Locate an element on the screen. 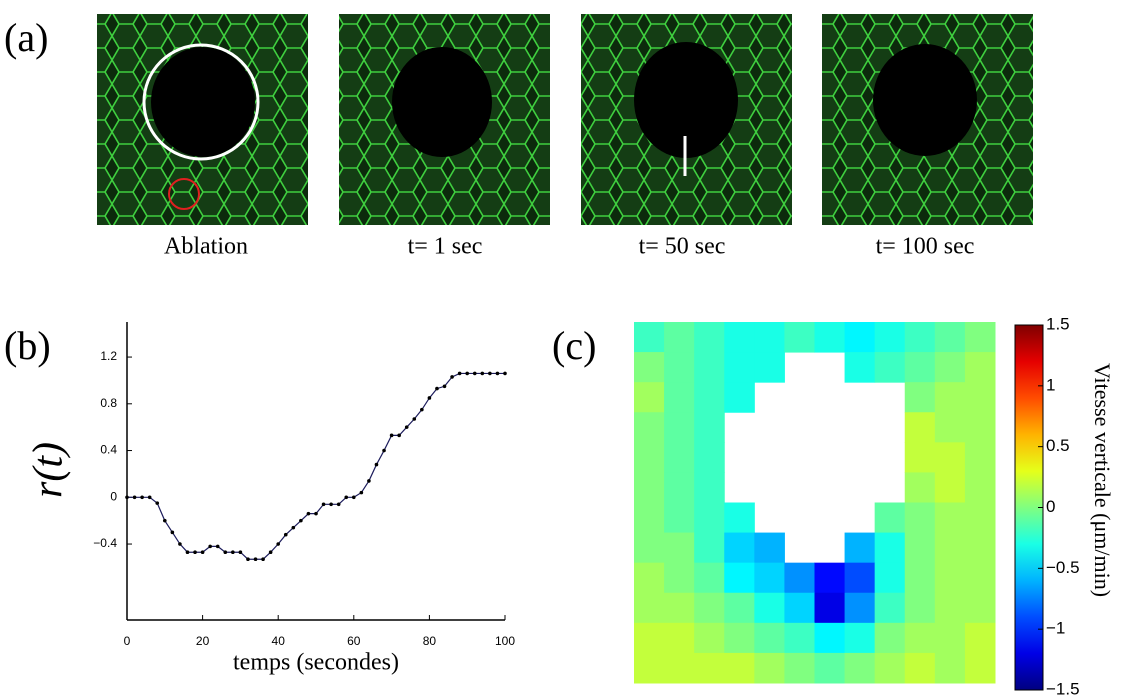  x-tick-label: 0 is located at coordinates (127, 641).